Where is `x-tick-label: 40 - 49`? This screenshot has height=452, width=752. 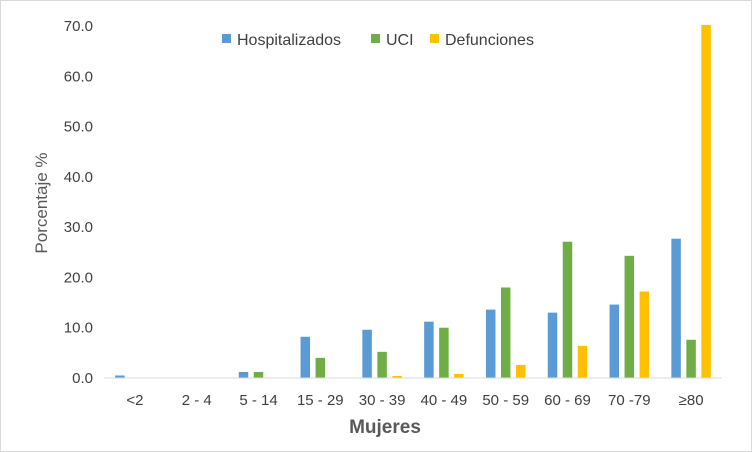
x-tick-label: 40 - 49 is located at coordinates (444, 400).